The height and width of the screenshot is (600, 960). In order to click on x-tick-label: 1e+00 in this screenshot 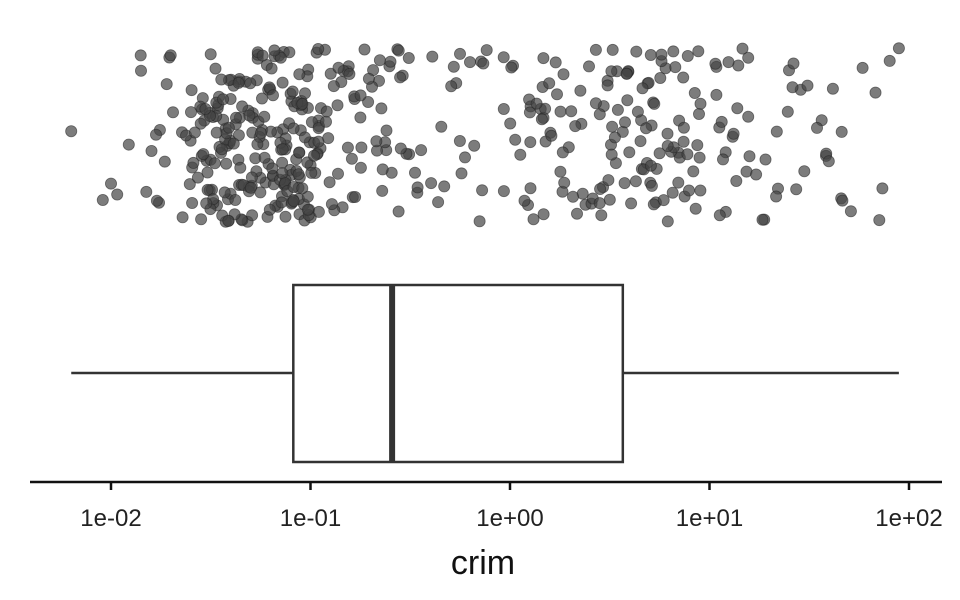, I will do `click(509, 518)`.